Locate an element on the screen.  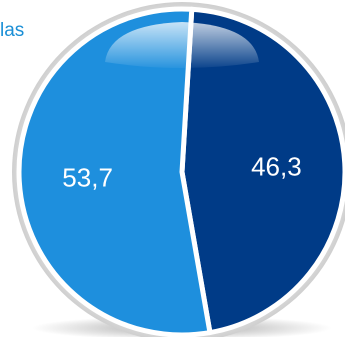
pie-slice-label-1: 53,7 is located at coordinates (87, 177).